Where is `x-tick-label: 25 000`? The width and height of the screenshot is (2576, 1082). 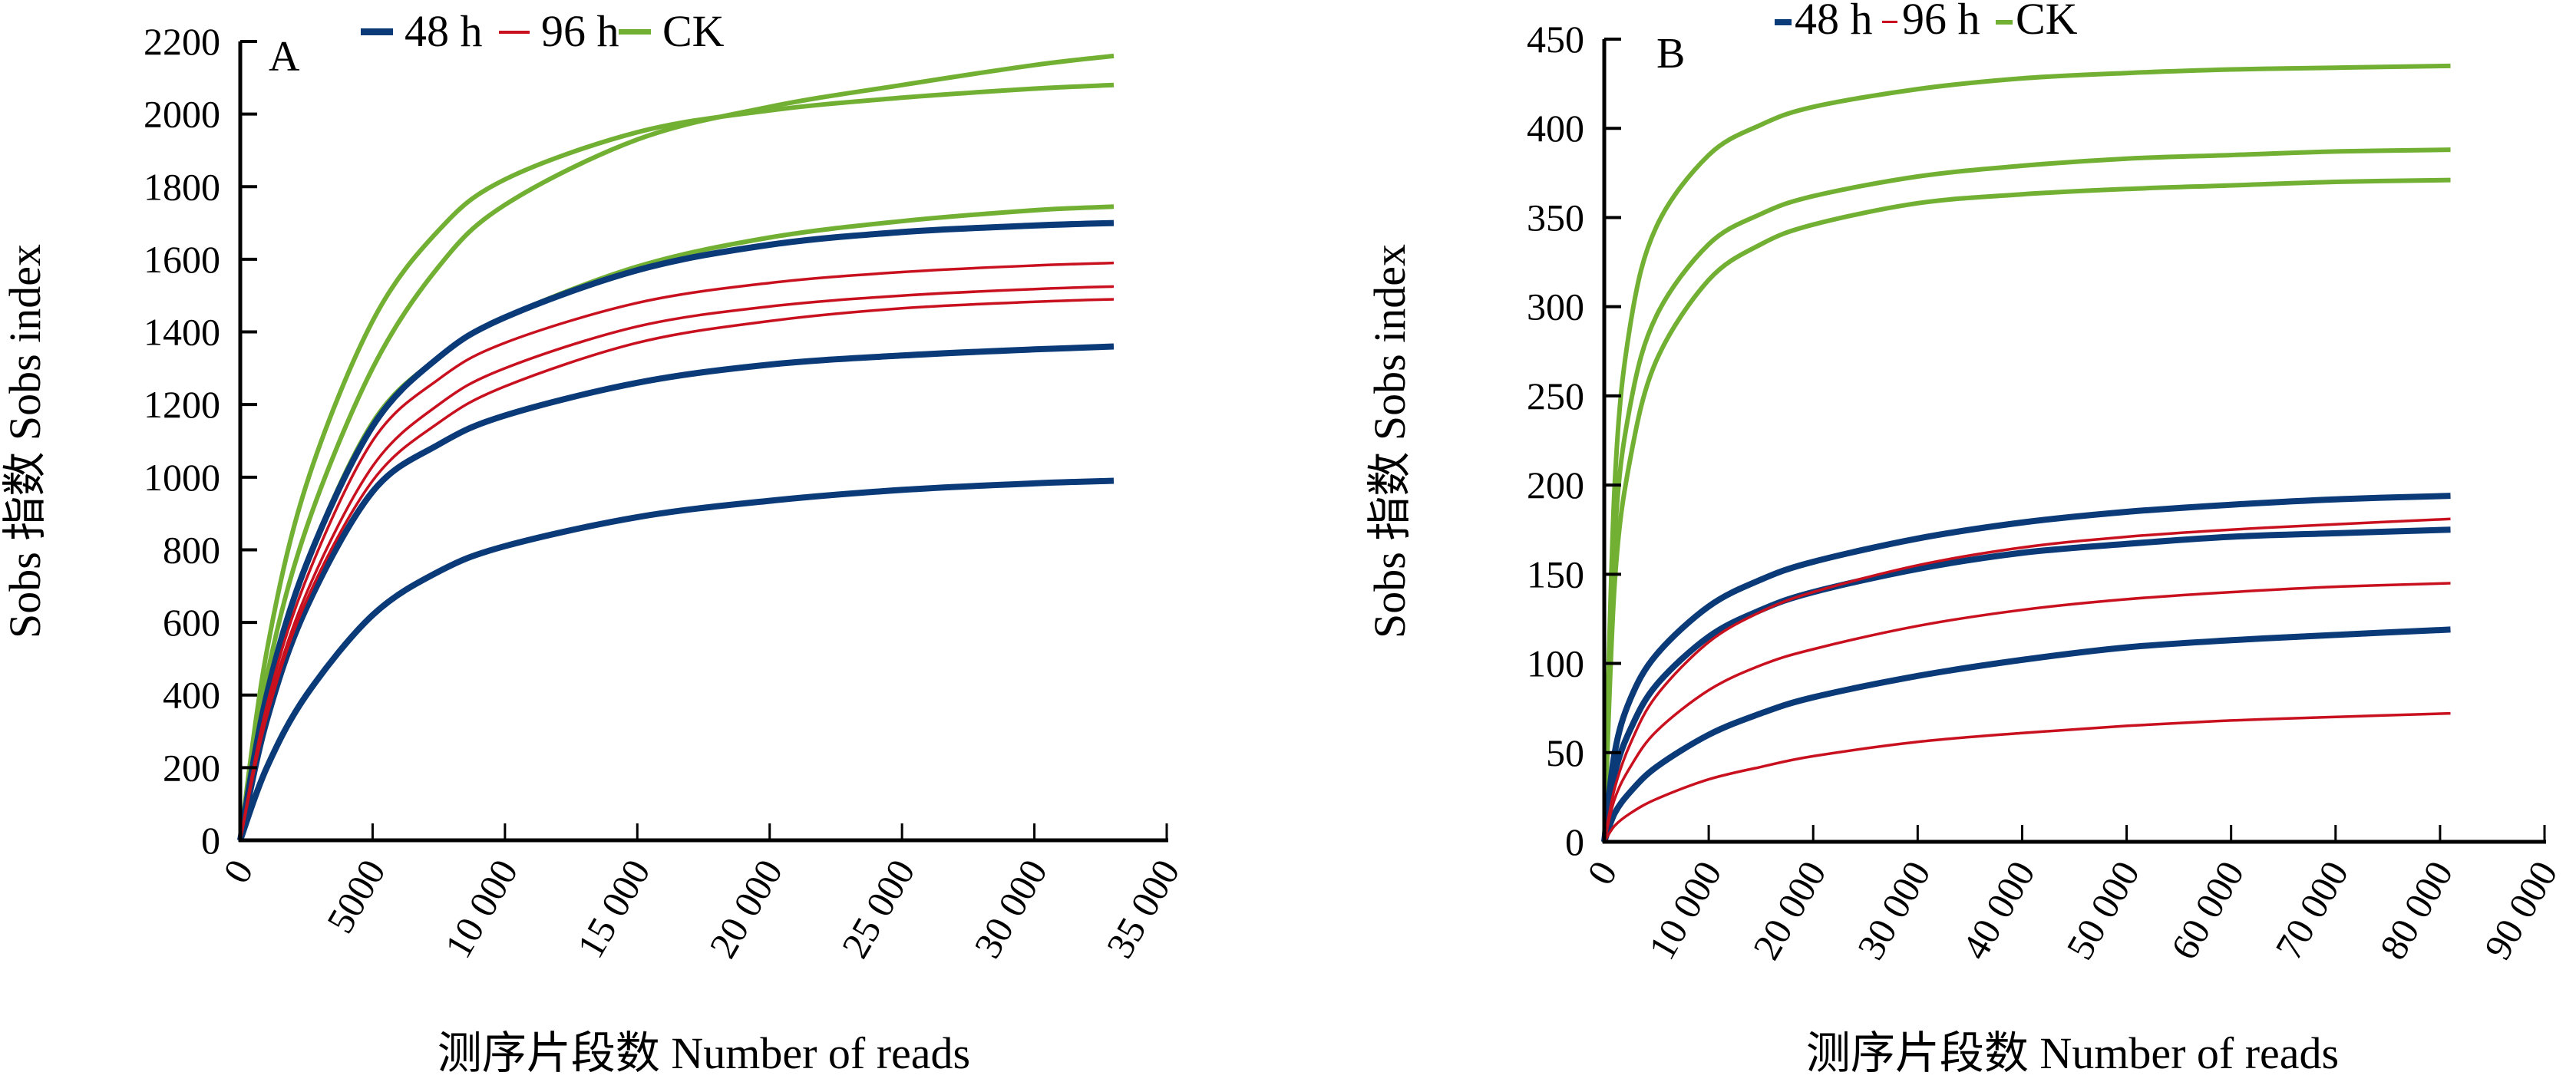
x-tick-label: 25 000 is located at coordinates (878, 909).